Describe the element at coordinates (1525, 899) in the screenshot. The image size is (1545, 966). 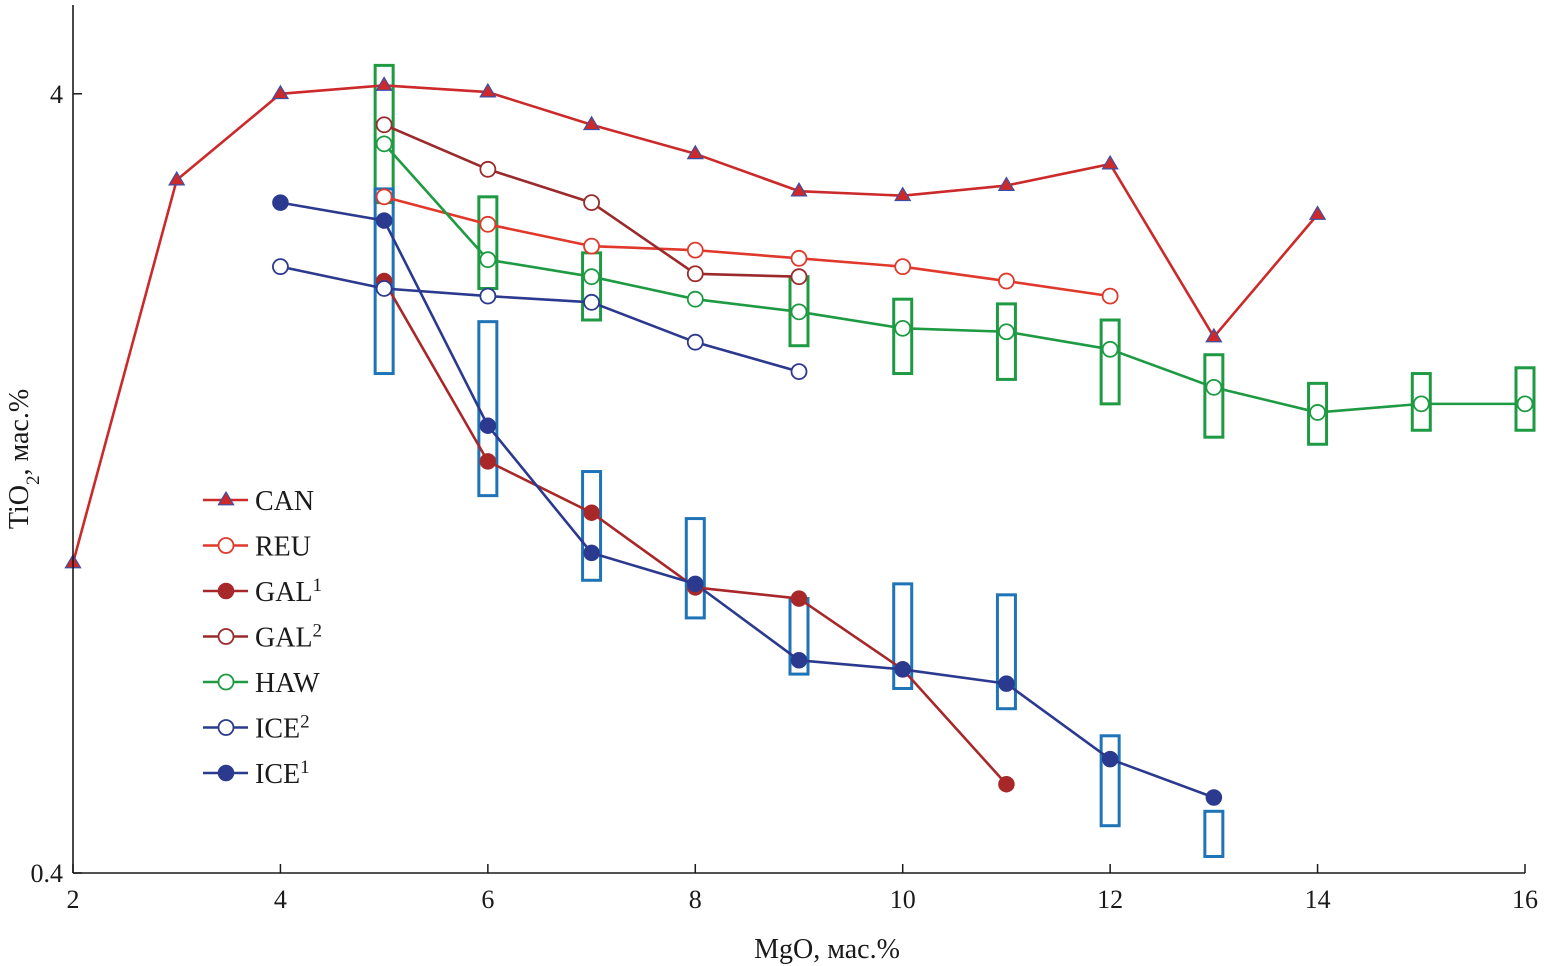
I see `x-tick-label-7: 16` at that location.